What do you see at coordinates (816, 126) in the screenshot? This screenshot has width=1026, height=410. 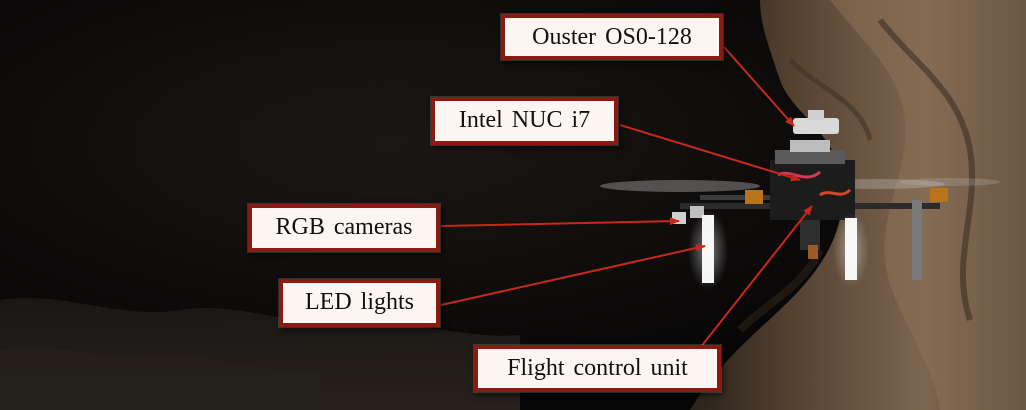 I see `lidar-sensor` at bounding box center [816, 126].